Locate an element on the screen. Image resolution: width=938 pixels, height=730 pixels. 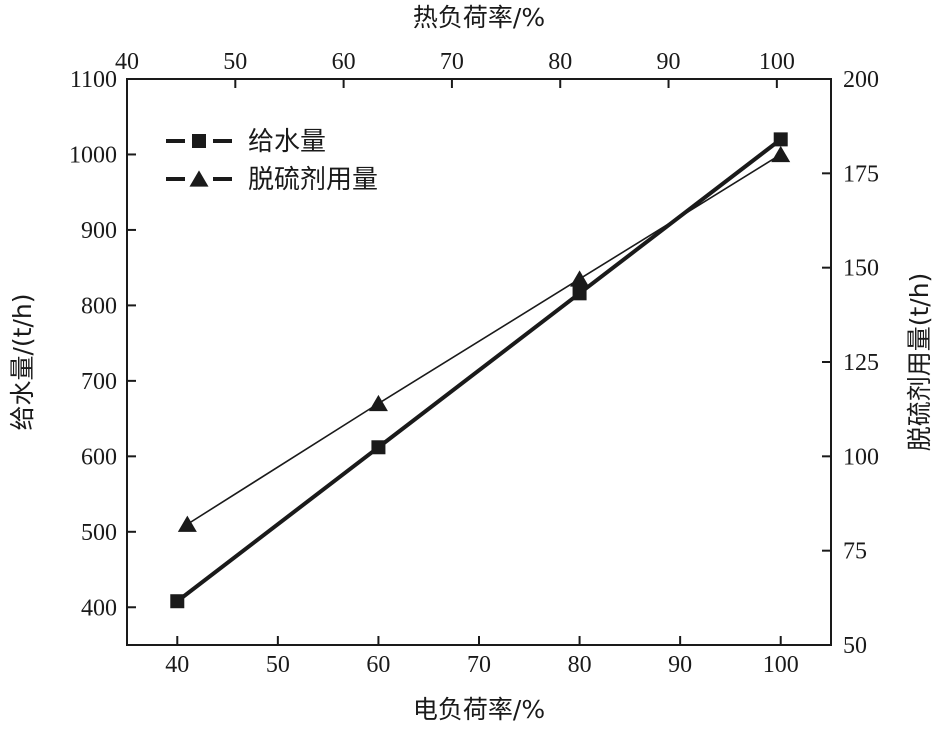
y2-tick-label: 125 is located at coordinates (861, 363).